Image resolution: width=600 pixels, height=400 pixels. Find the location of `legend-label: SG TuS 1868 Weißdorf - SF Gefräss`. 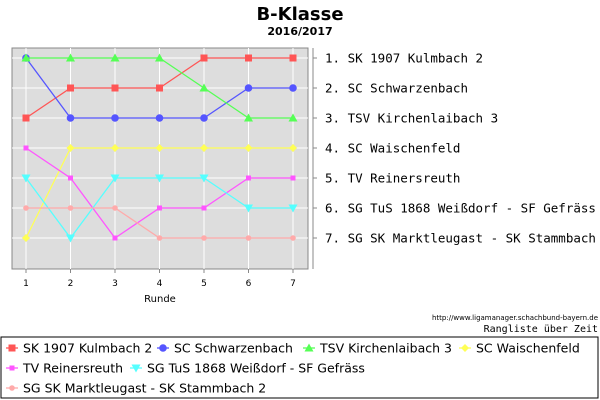

legend-label: SG TuS 1868 Weißdorf - SF Gefräss is located at coordinates (256, 368).